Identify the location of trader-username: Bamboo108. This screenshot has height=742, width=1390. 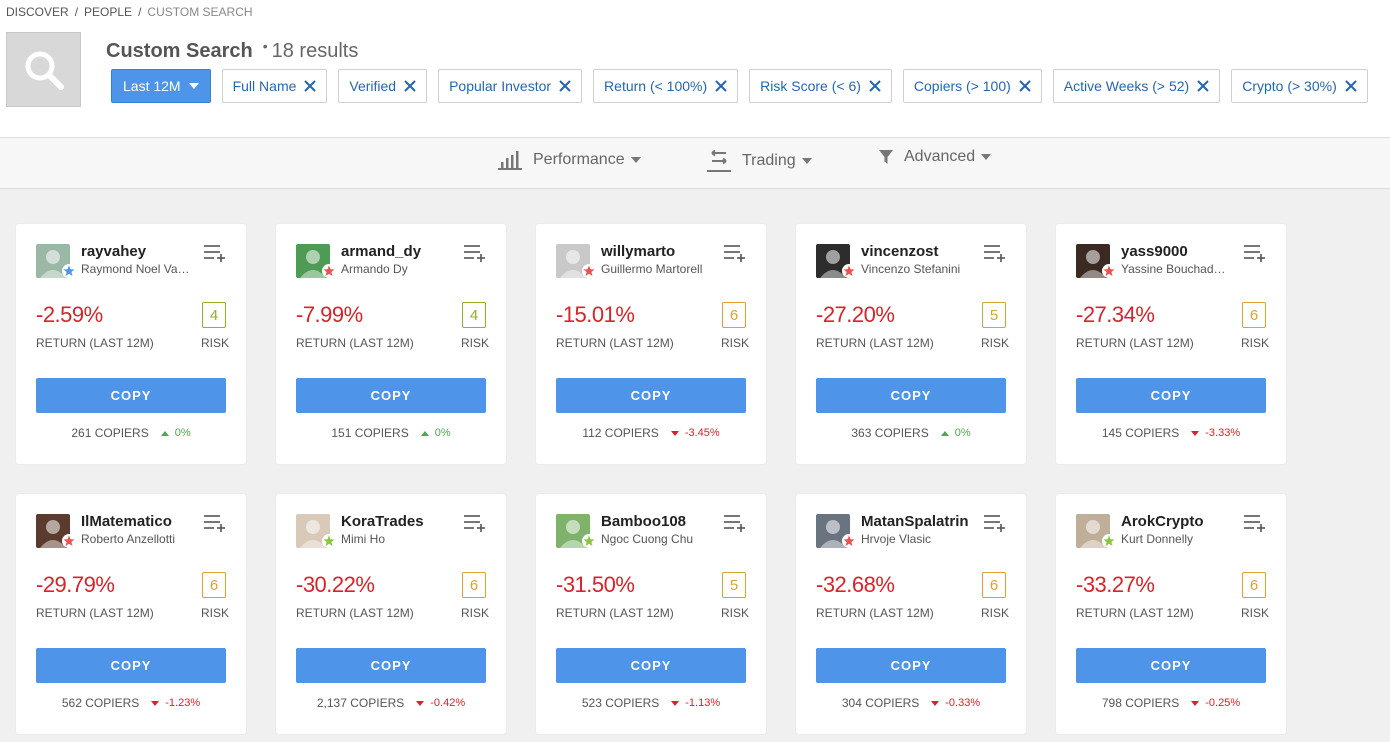
(644, 521).